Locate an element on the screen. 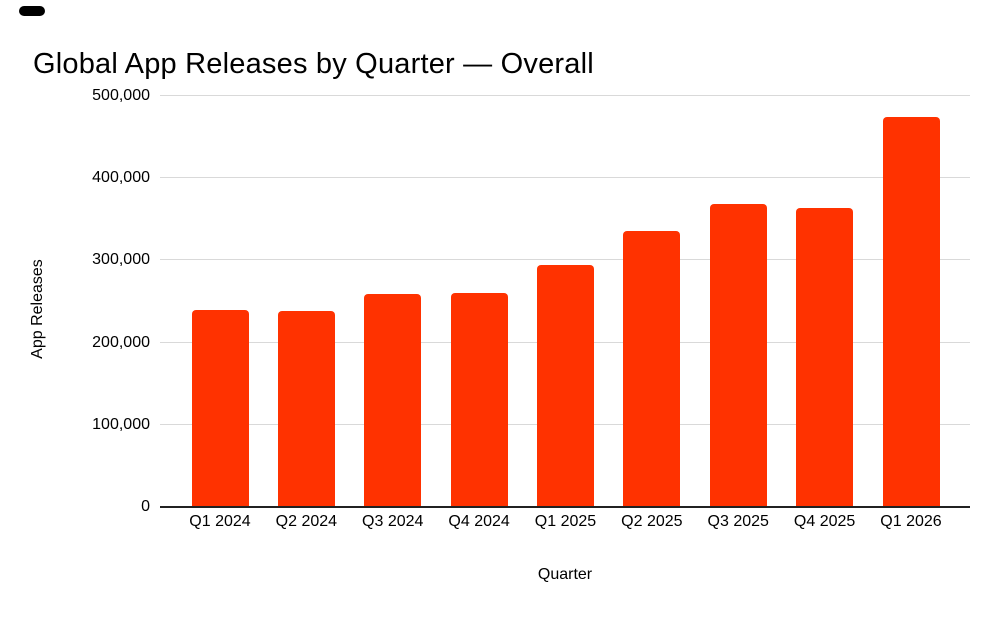 This screenshot has width=999, height=618. bar-q1-2026 is located at coordinates (911, 311).